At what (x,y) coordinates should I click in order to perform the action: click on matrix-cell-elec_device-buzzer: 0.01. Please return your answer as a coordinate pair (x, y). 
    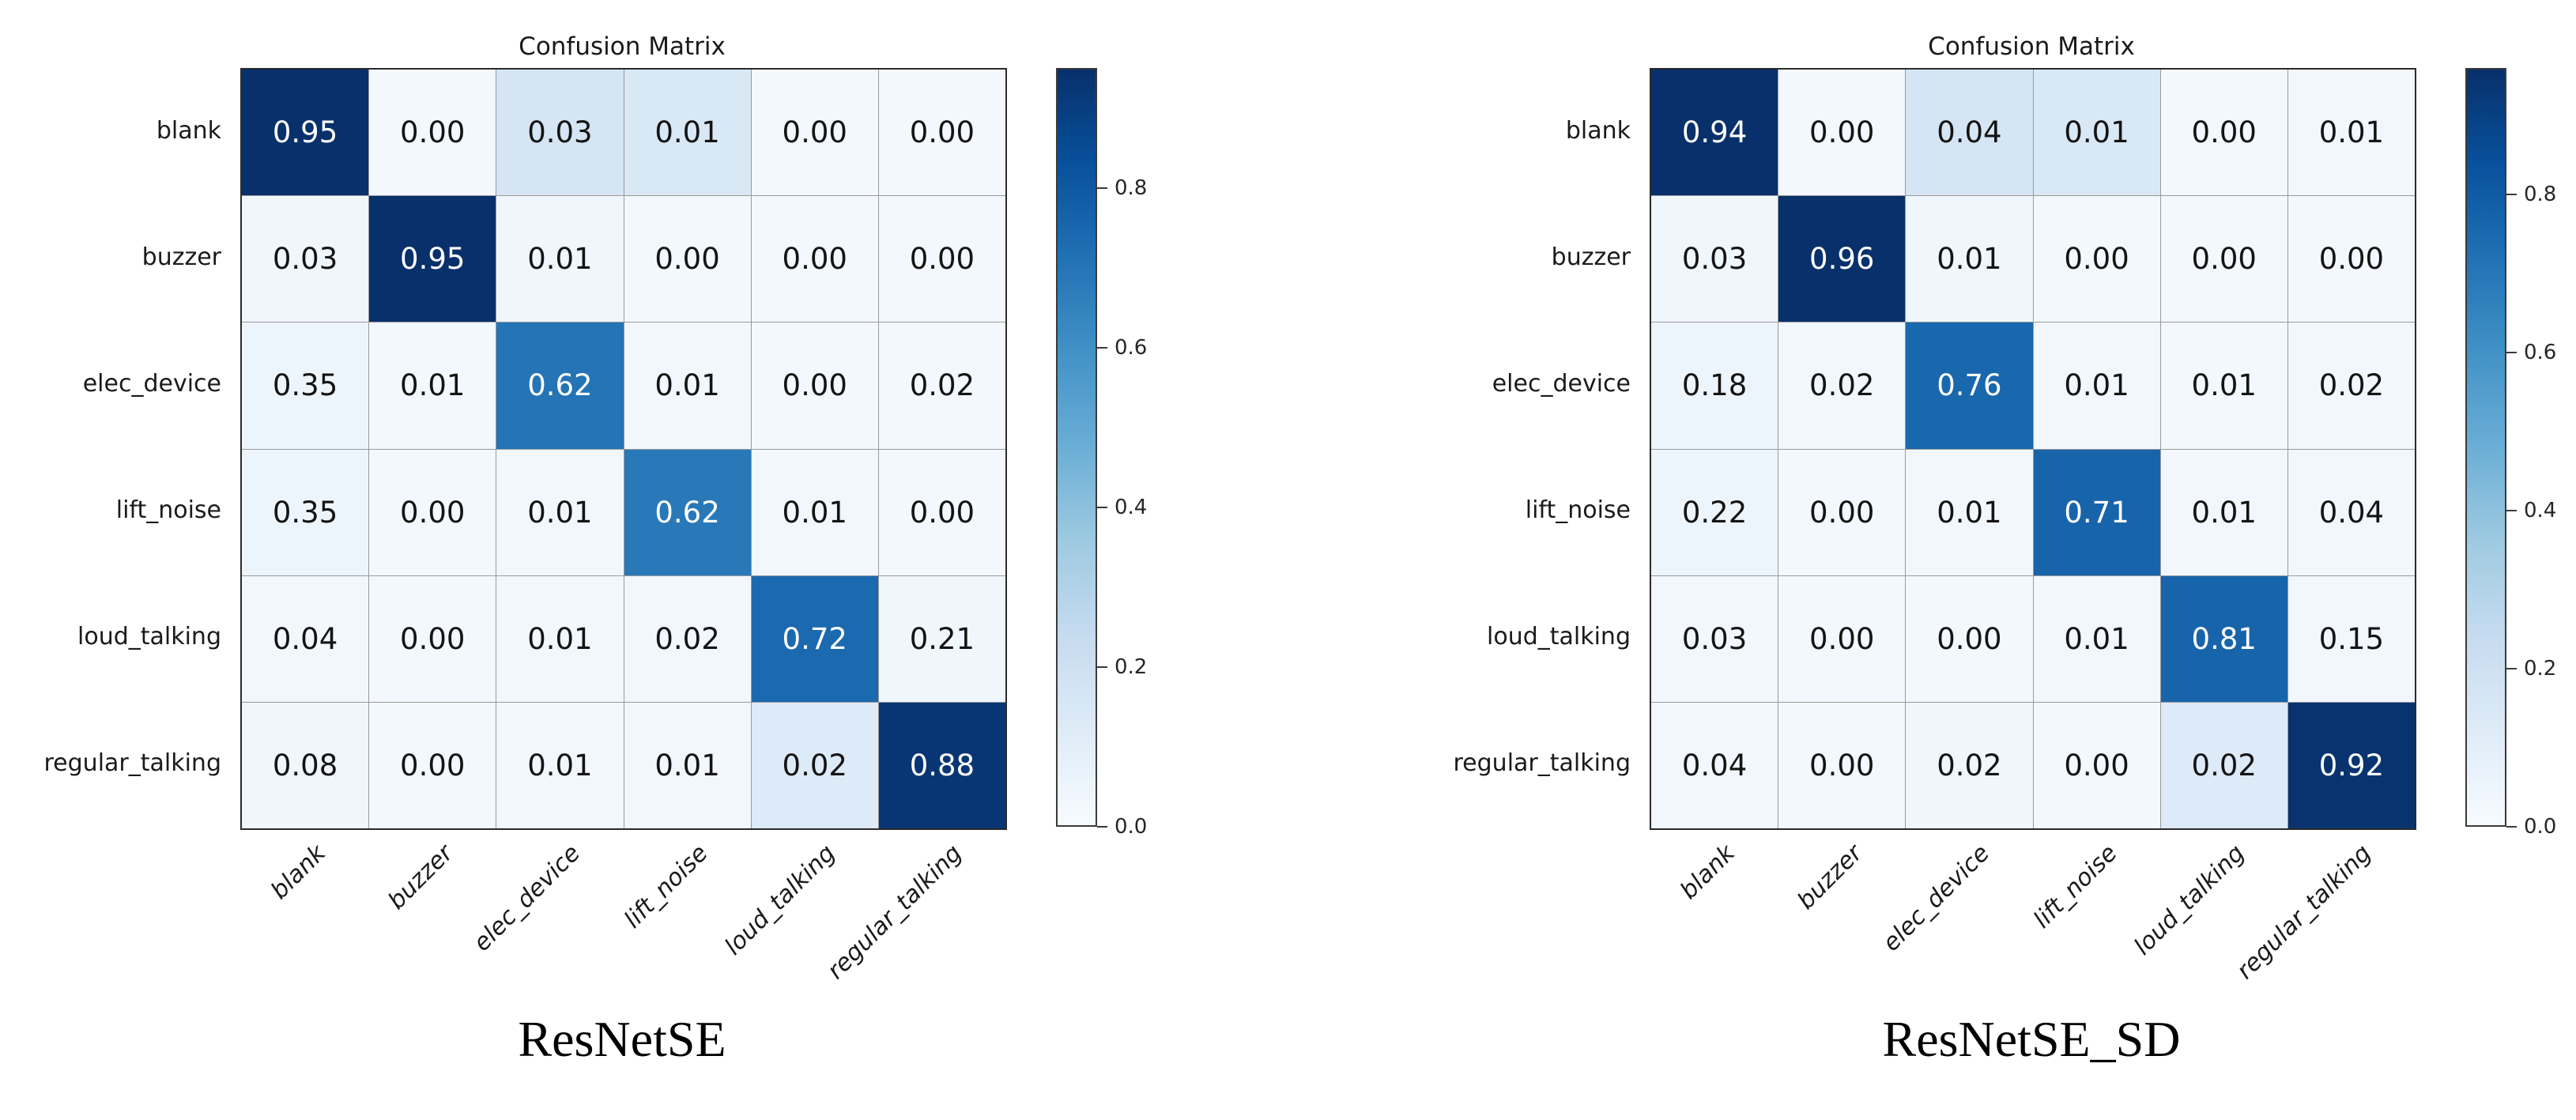
    Looking at the image, I should click on (432, 385).